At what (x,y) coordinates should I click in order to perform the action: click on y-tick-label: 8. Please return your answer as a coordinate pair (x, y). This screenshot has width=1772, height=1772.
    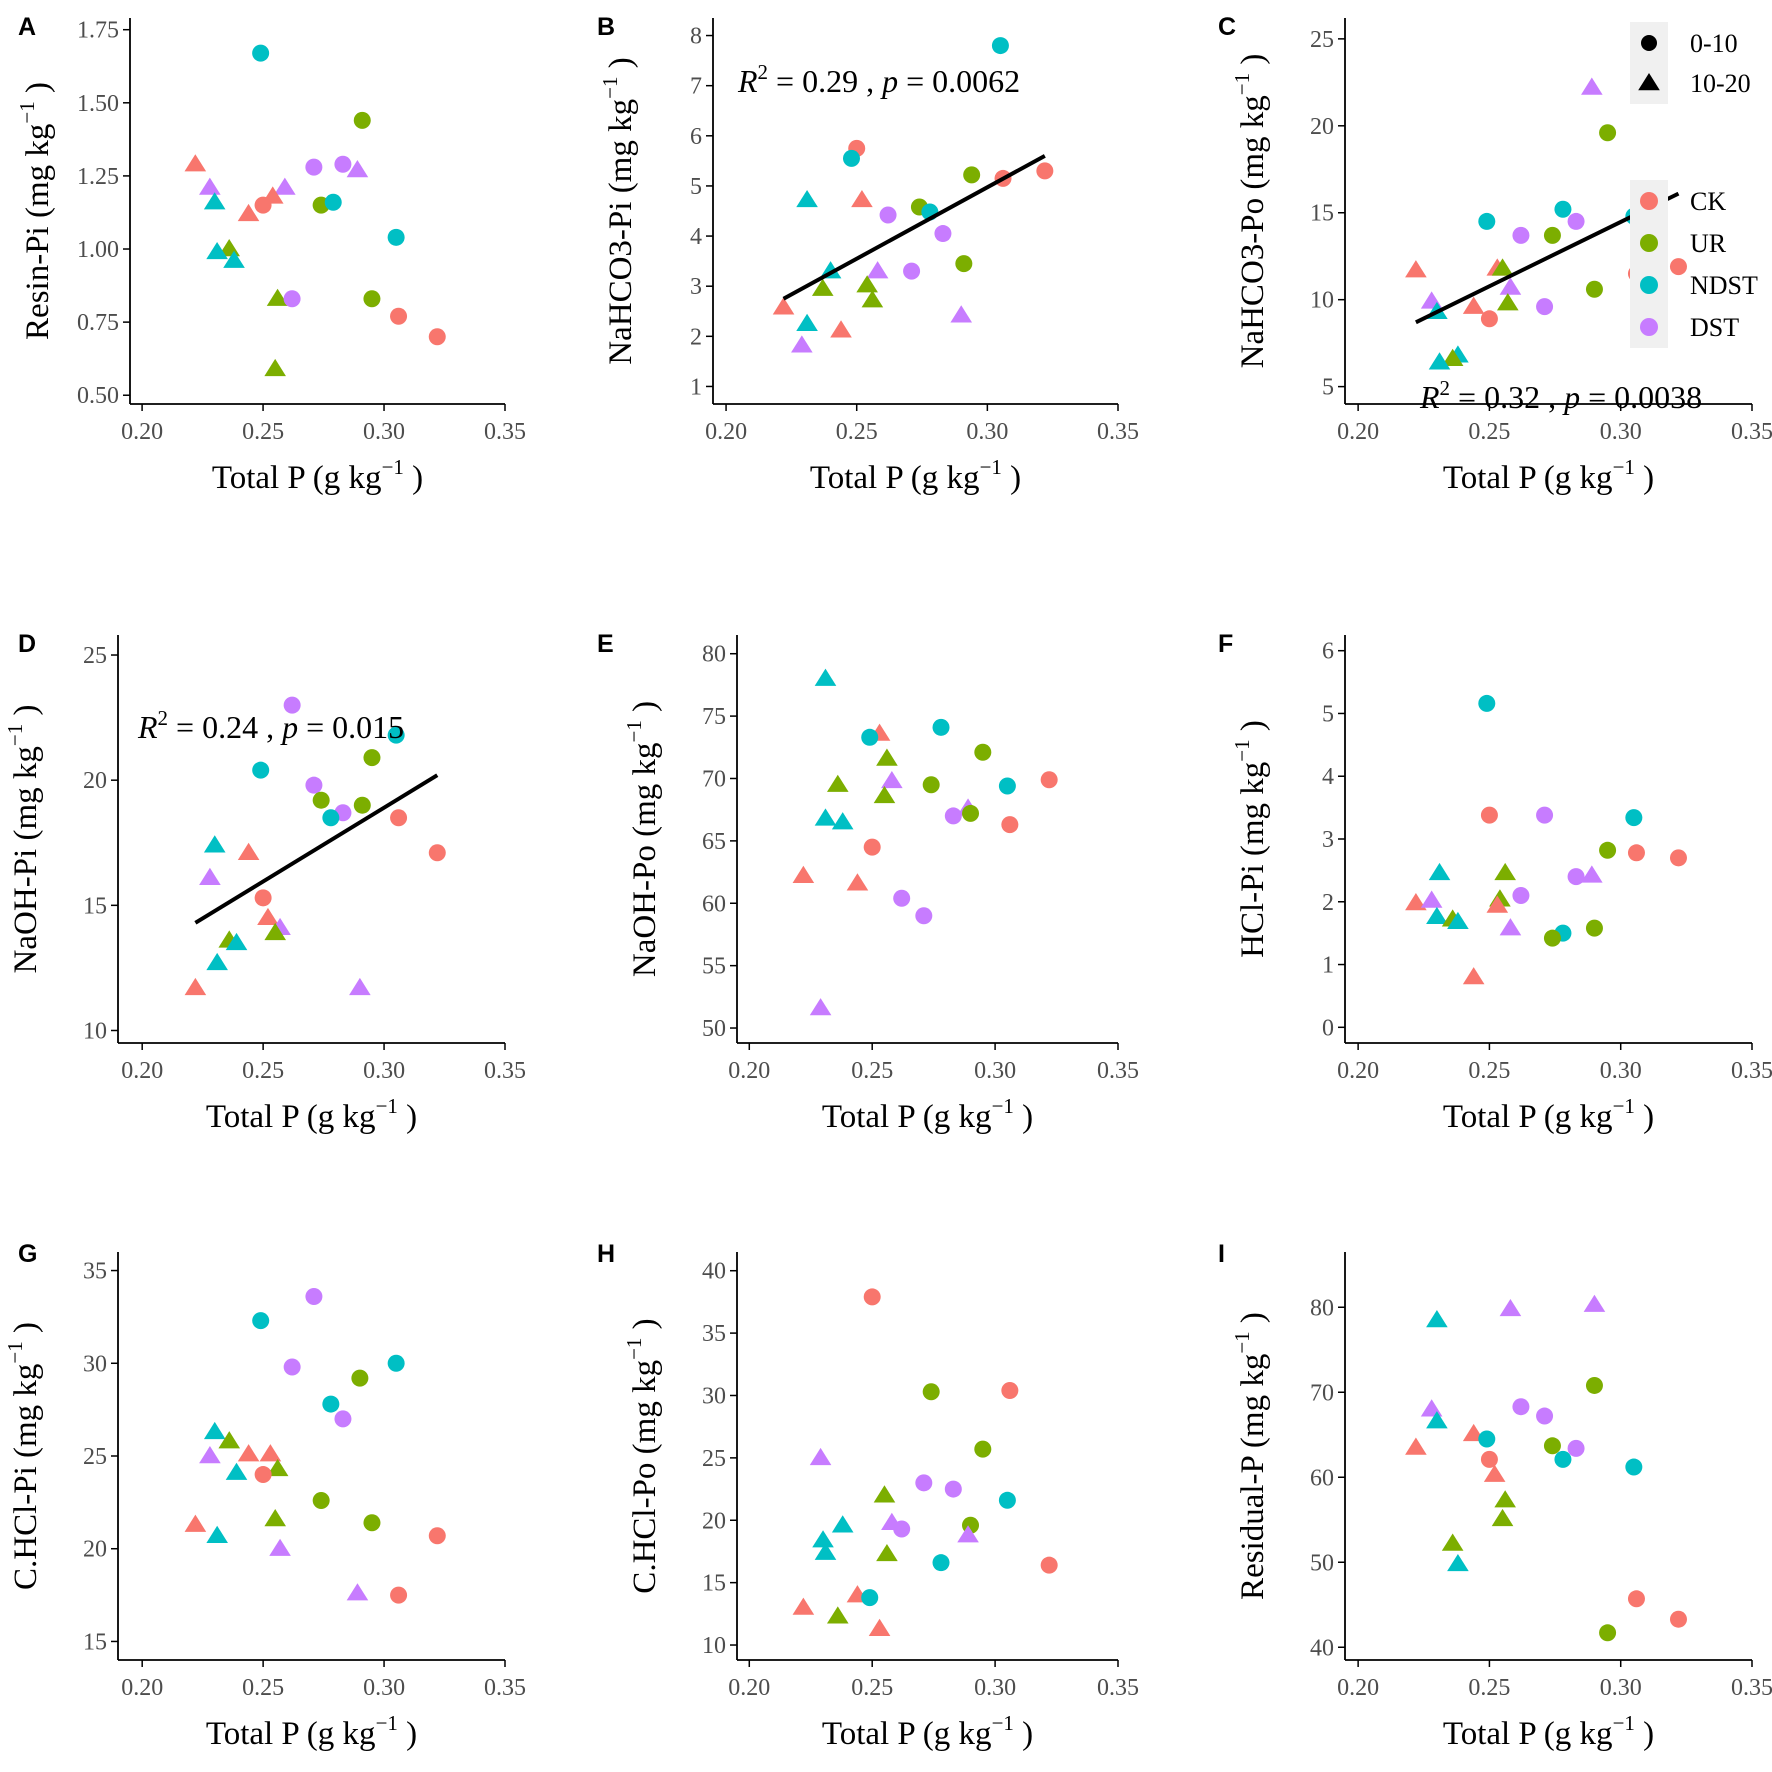
    Looking at the image, I should click on (696, 37).